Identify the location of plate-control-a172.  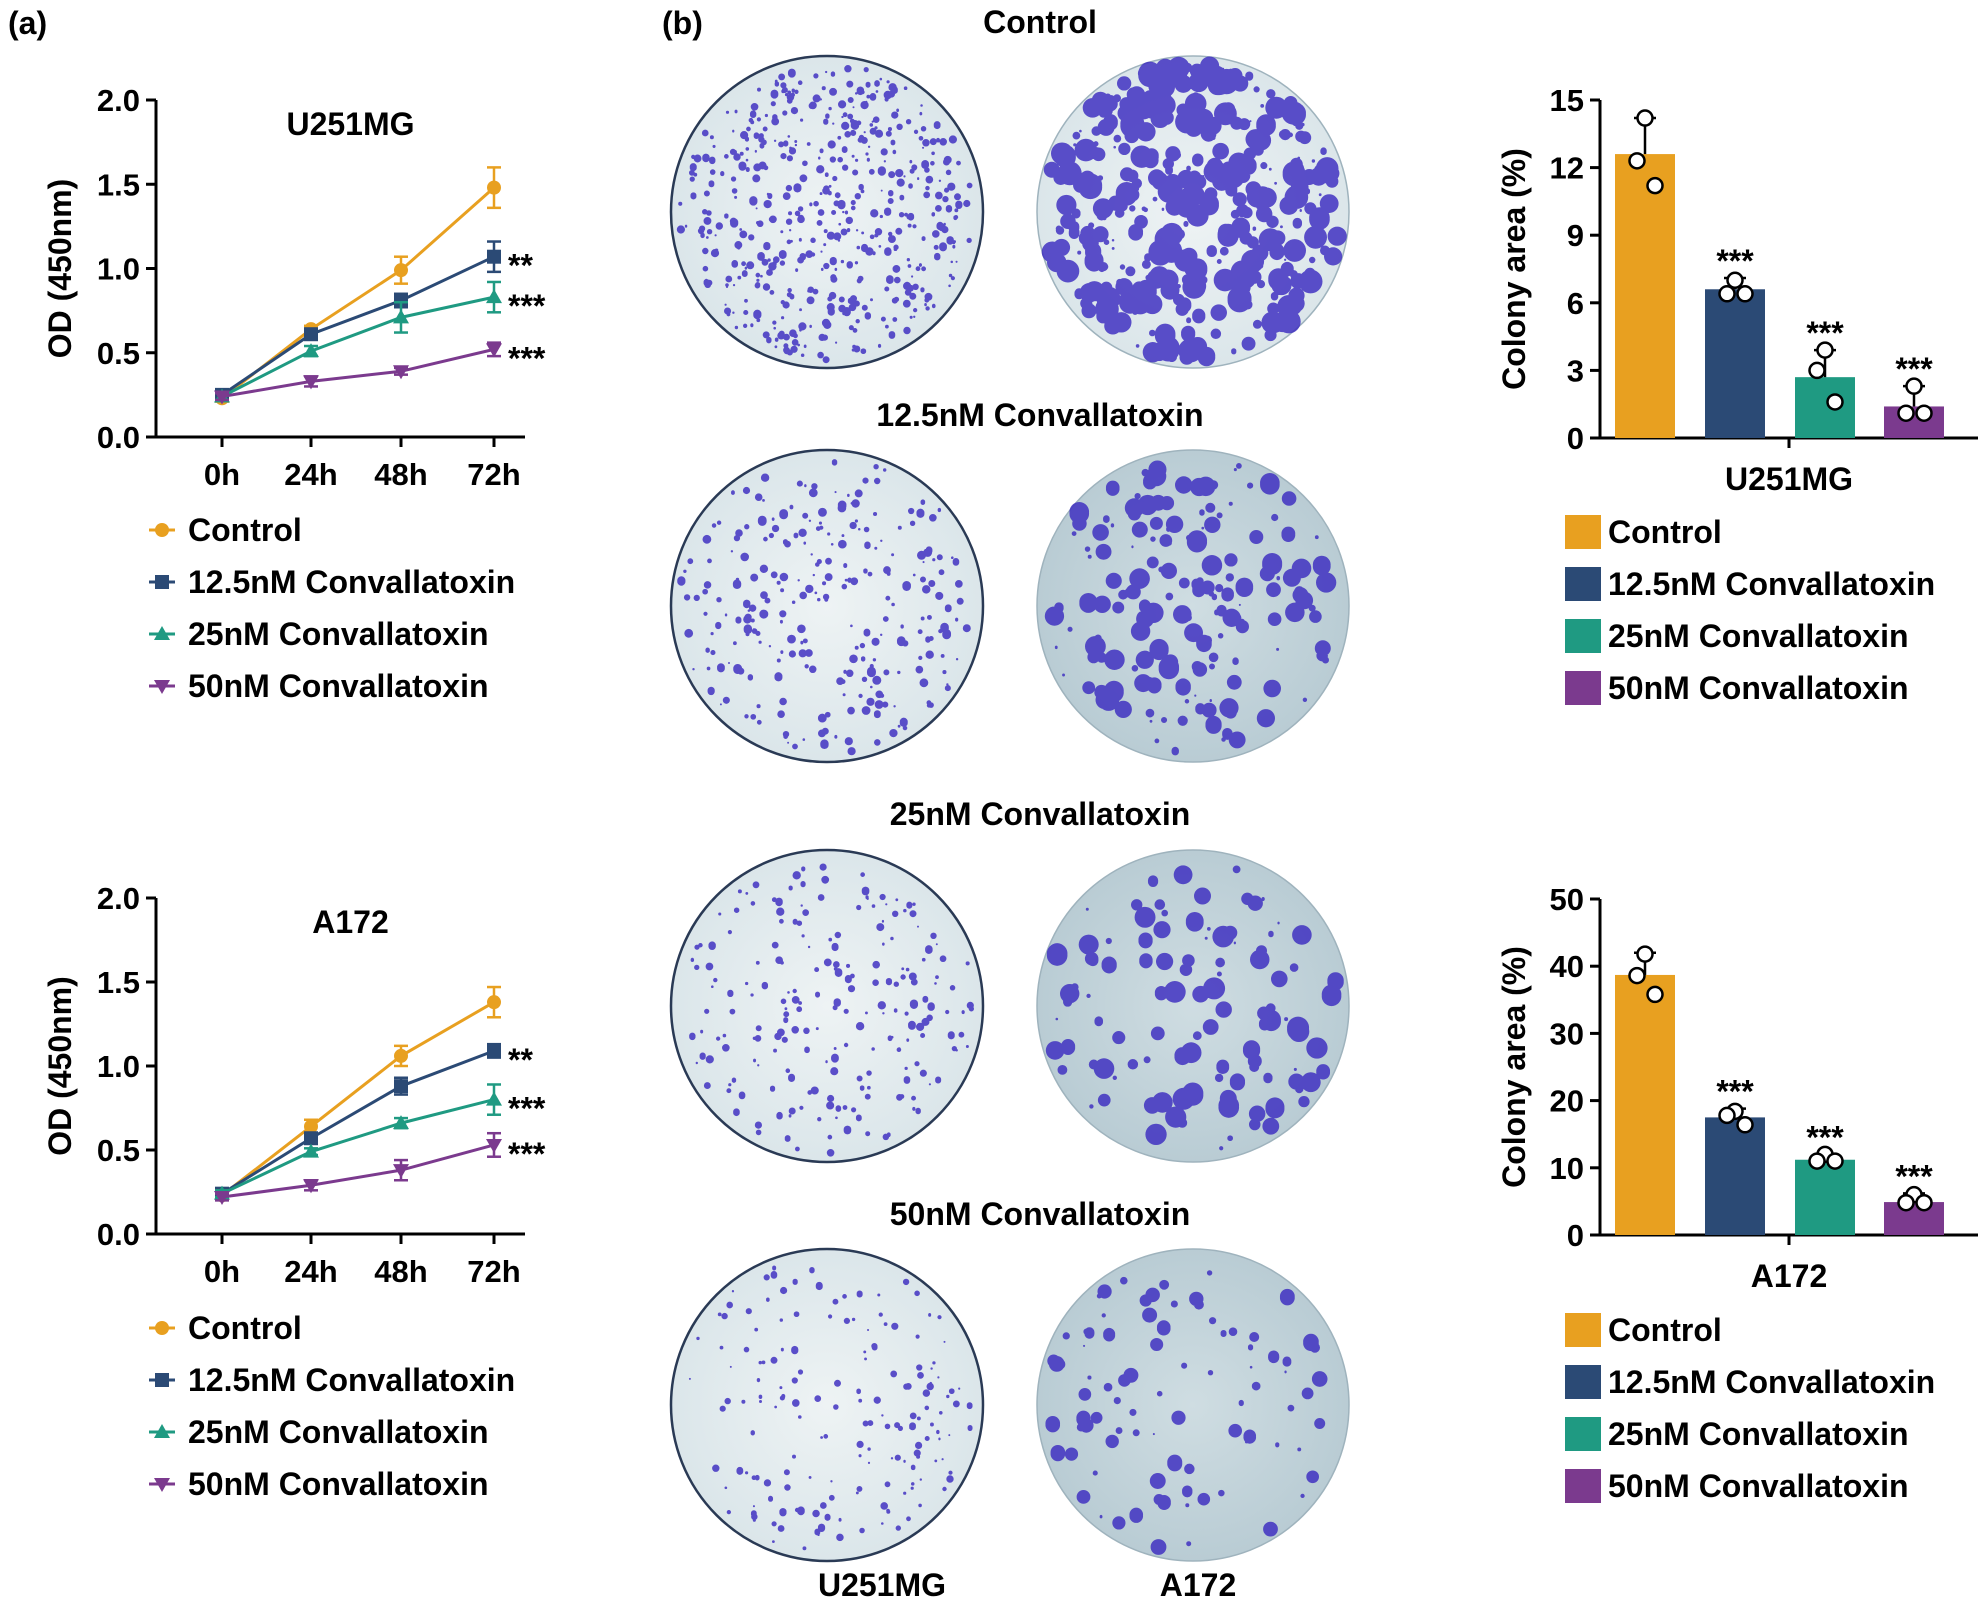
(1193, 212).